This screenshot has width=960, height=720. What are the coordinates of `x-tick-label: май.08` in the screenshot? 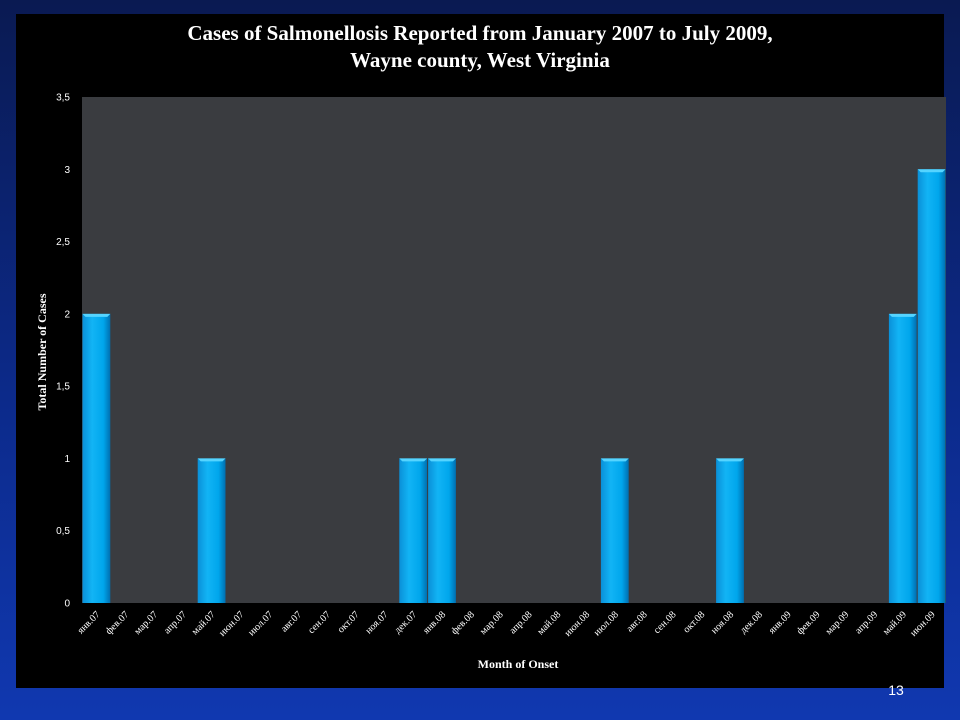 It's located at (549, 623).